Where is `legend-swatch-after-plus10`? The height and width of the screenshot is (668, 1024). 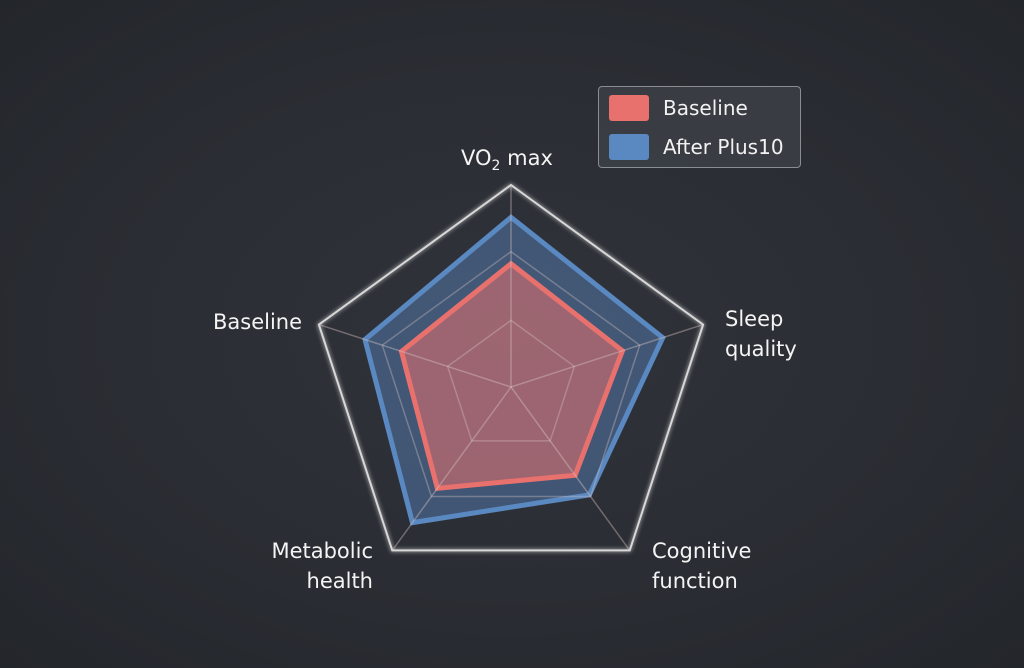 legend-swatch-after-plus10 is located at coordinates (629, 147).